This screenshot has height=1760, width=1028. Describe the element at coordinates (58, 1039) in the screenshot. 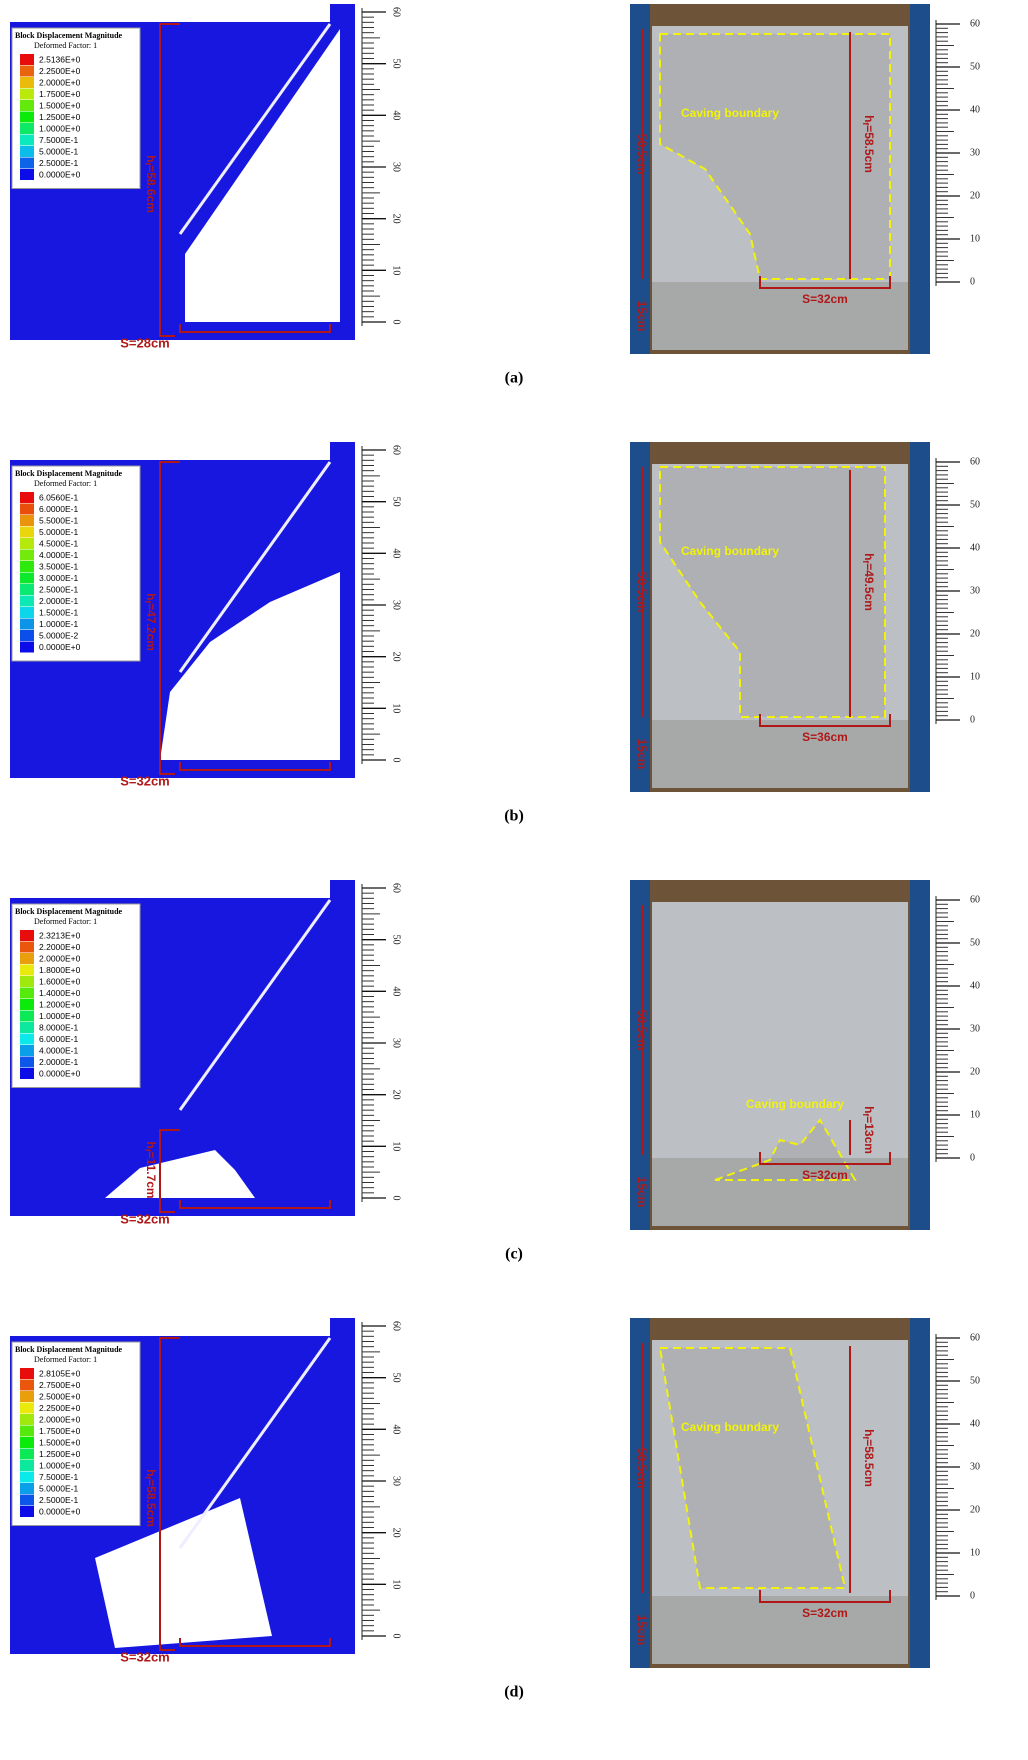

I see `legend-value: 6.0000E-1` at that location.